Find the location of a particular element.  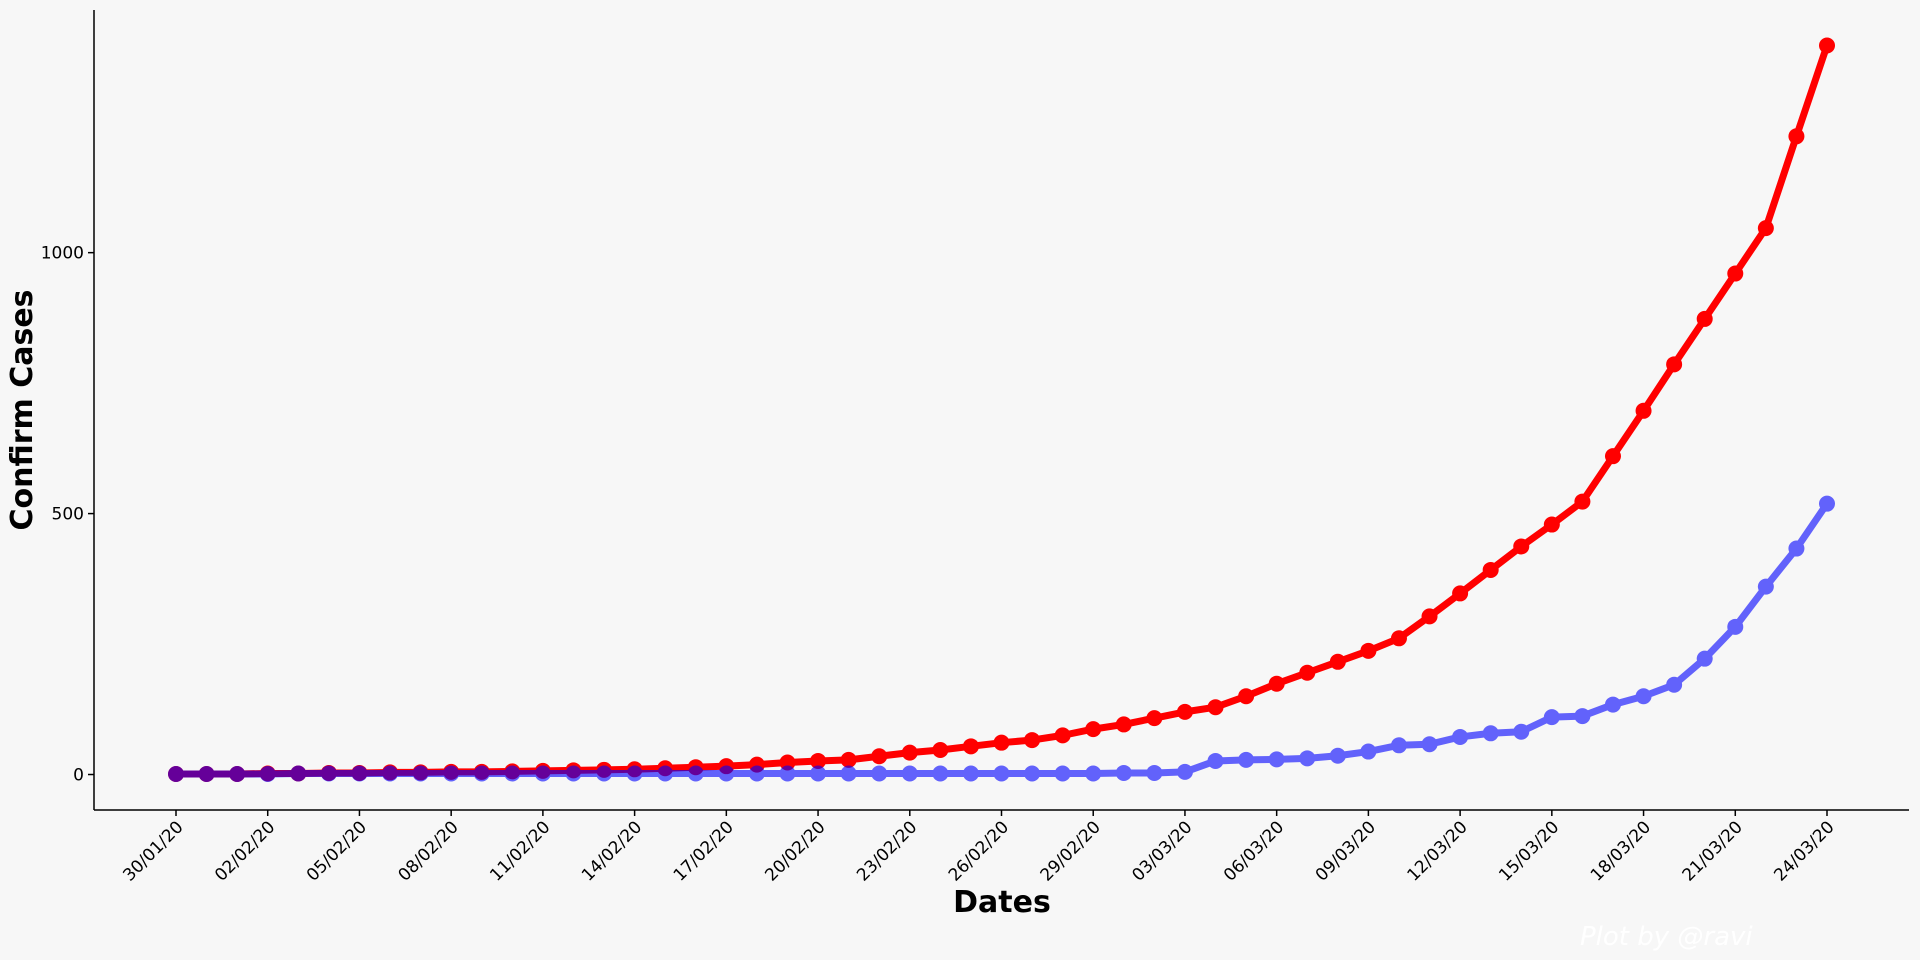

y-tick-label: 1000 is located at coordinates (62, 254).